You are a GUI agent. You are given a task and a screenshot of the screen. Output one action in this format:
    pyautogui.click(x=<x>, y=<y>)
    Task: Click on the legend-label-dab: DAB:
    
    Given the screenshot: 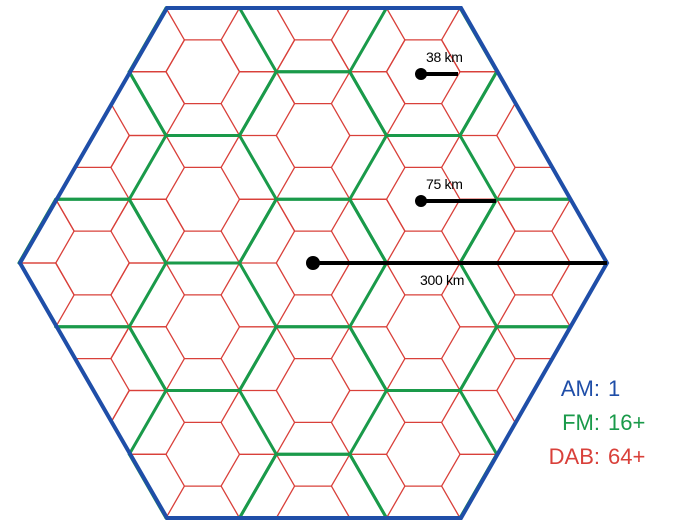 What is the action you would take?
    pyautogui.click(x=574, y=456)
    